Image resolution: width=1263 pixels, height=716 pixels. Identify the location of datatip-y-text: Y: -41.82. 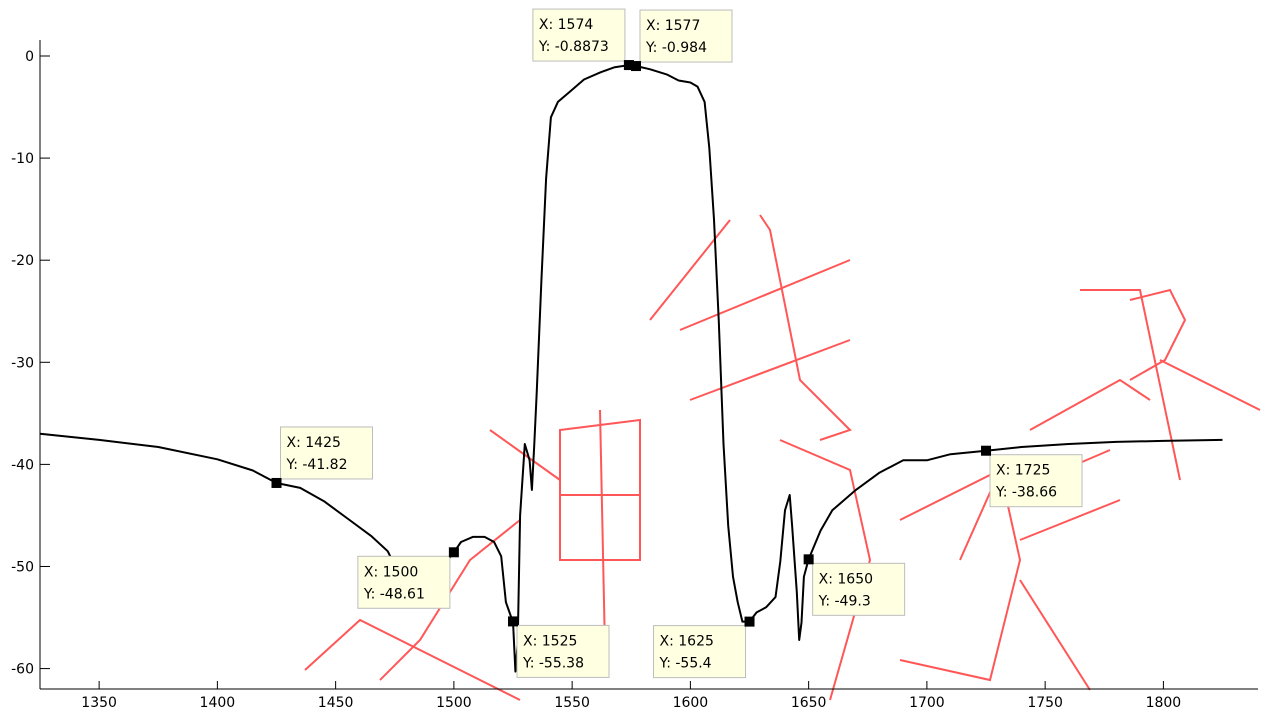
(317, 465).